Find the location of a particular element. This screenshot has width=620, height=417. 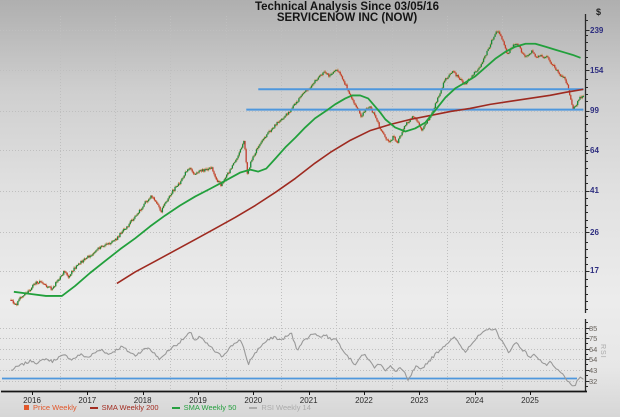

rsi-side-label: RSI is located at coordinates (602, 351).